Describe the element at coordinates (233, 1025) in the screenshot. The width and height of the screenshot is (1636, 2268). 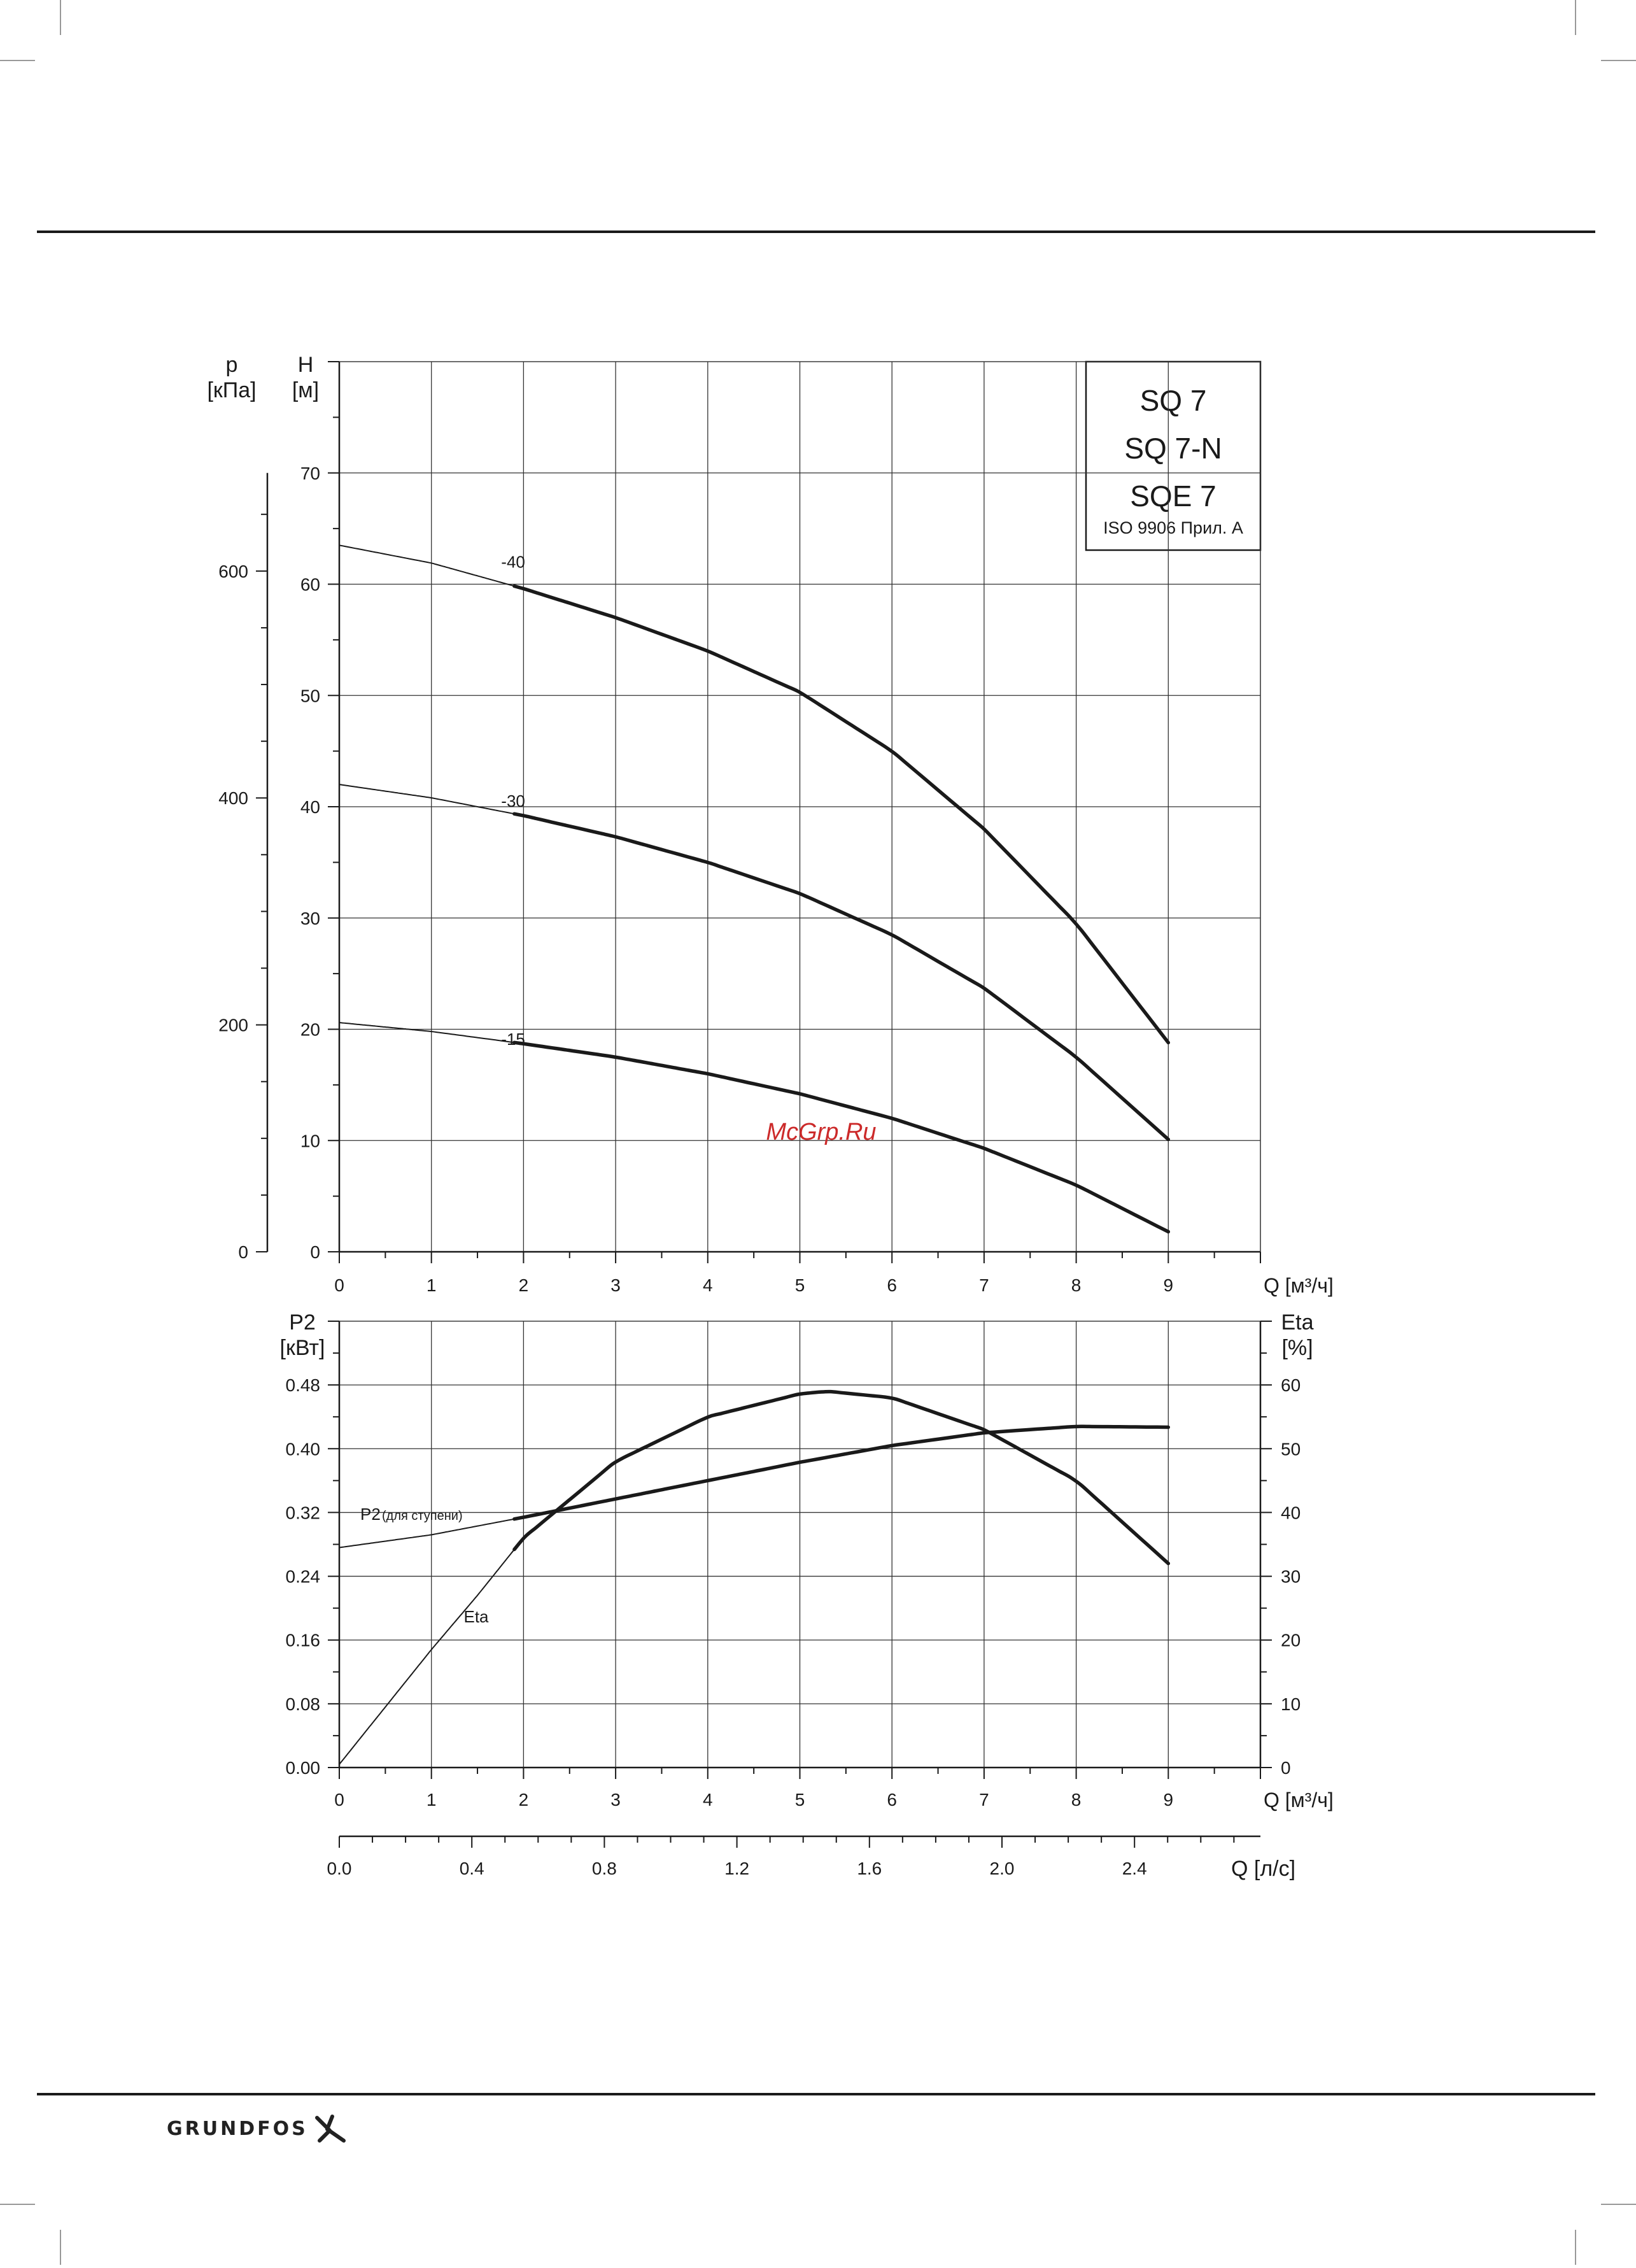
I see `p-tick-label-200: 200` at that location.